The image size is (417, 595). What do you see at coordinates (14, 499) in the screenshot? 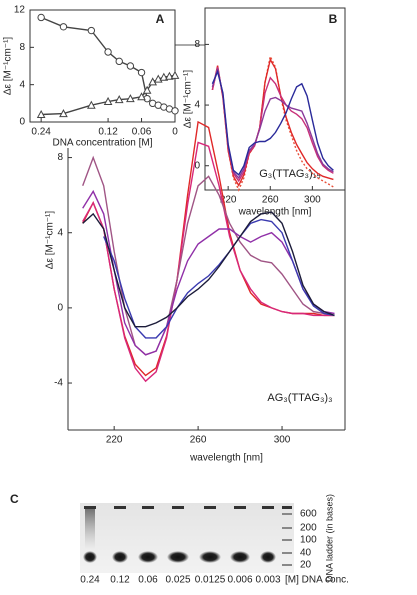
I see `panel-label: C` at bounding box center [14, 499].